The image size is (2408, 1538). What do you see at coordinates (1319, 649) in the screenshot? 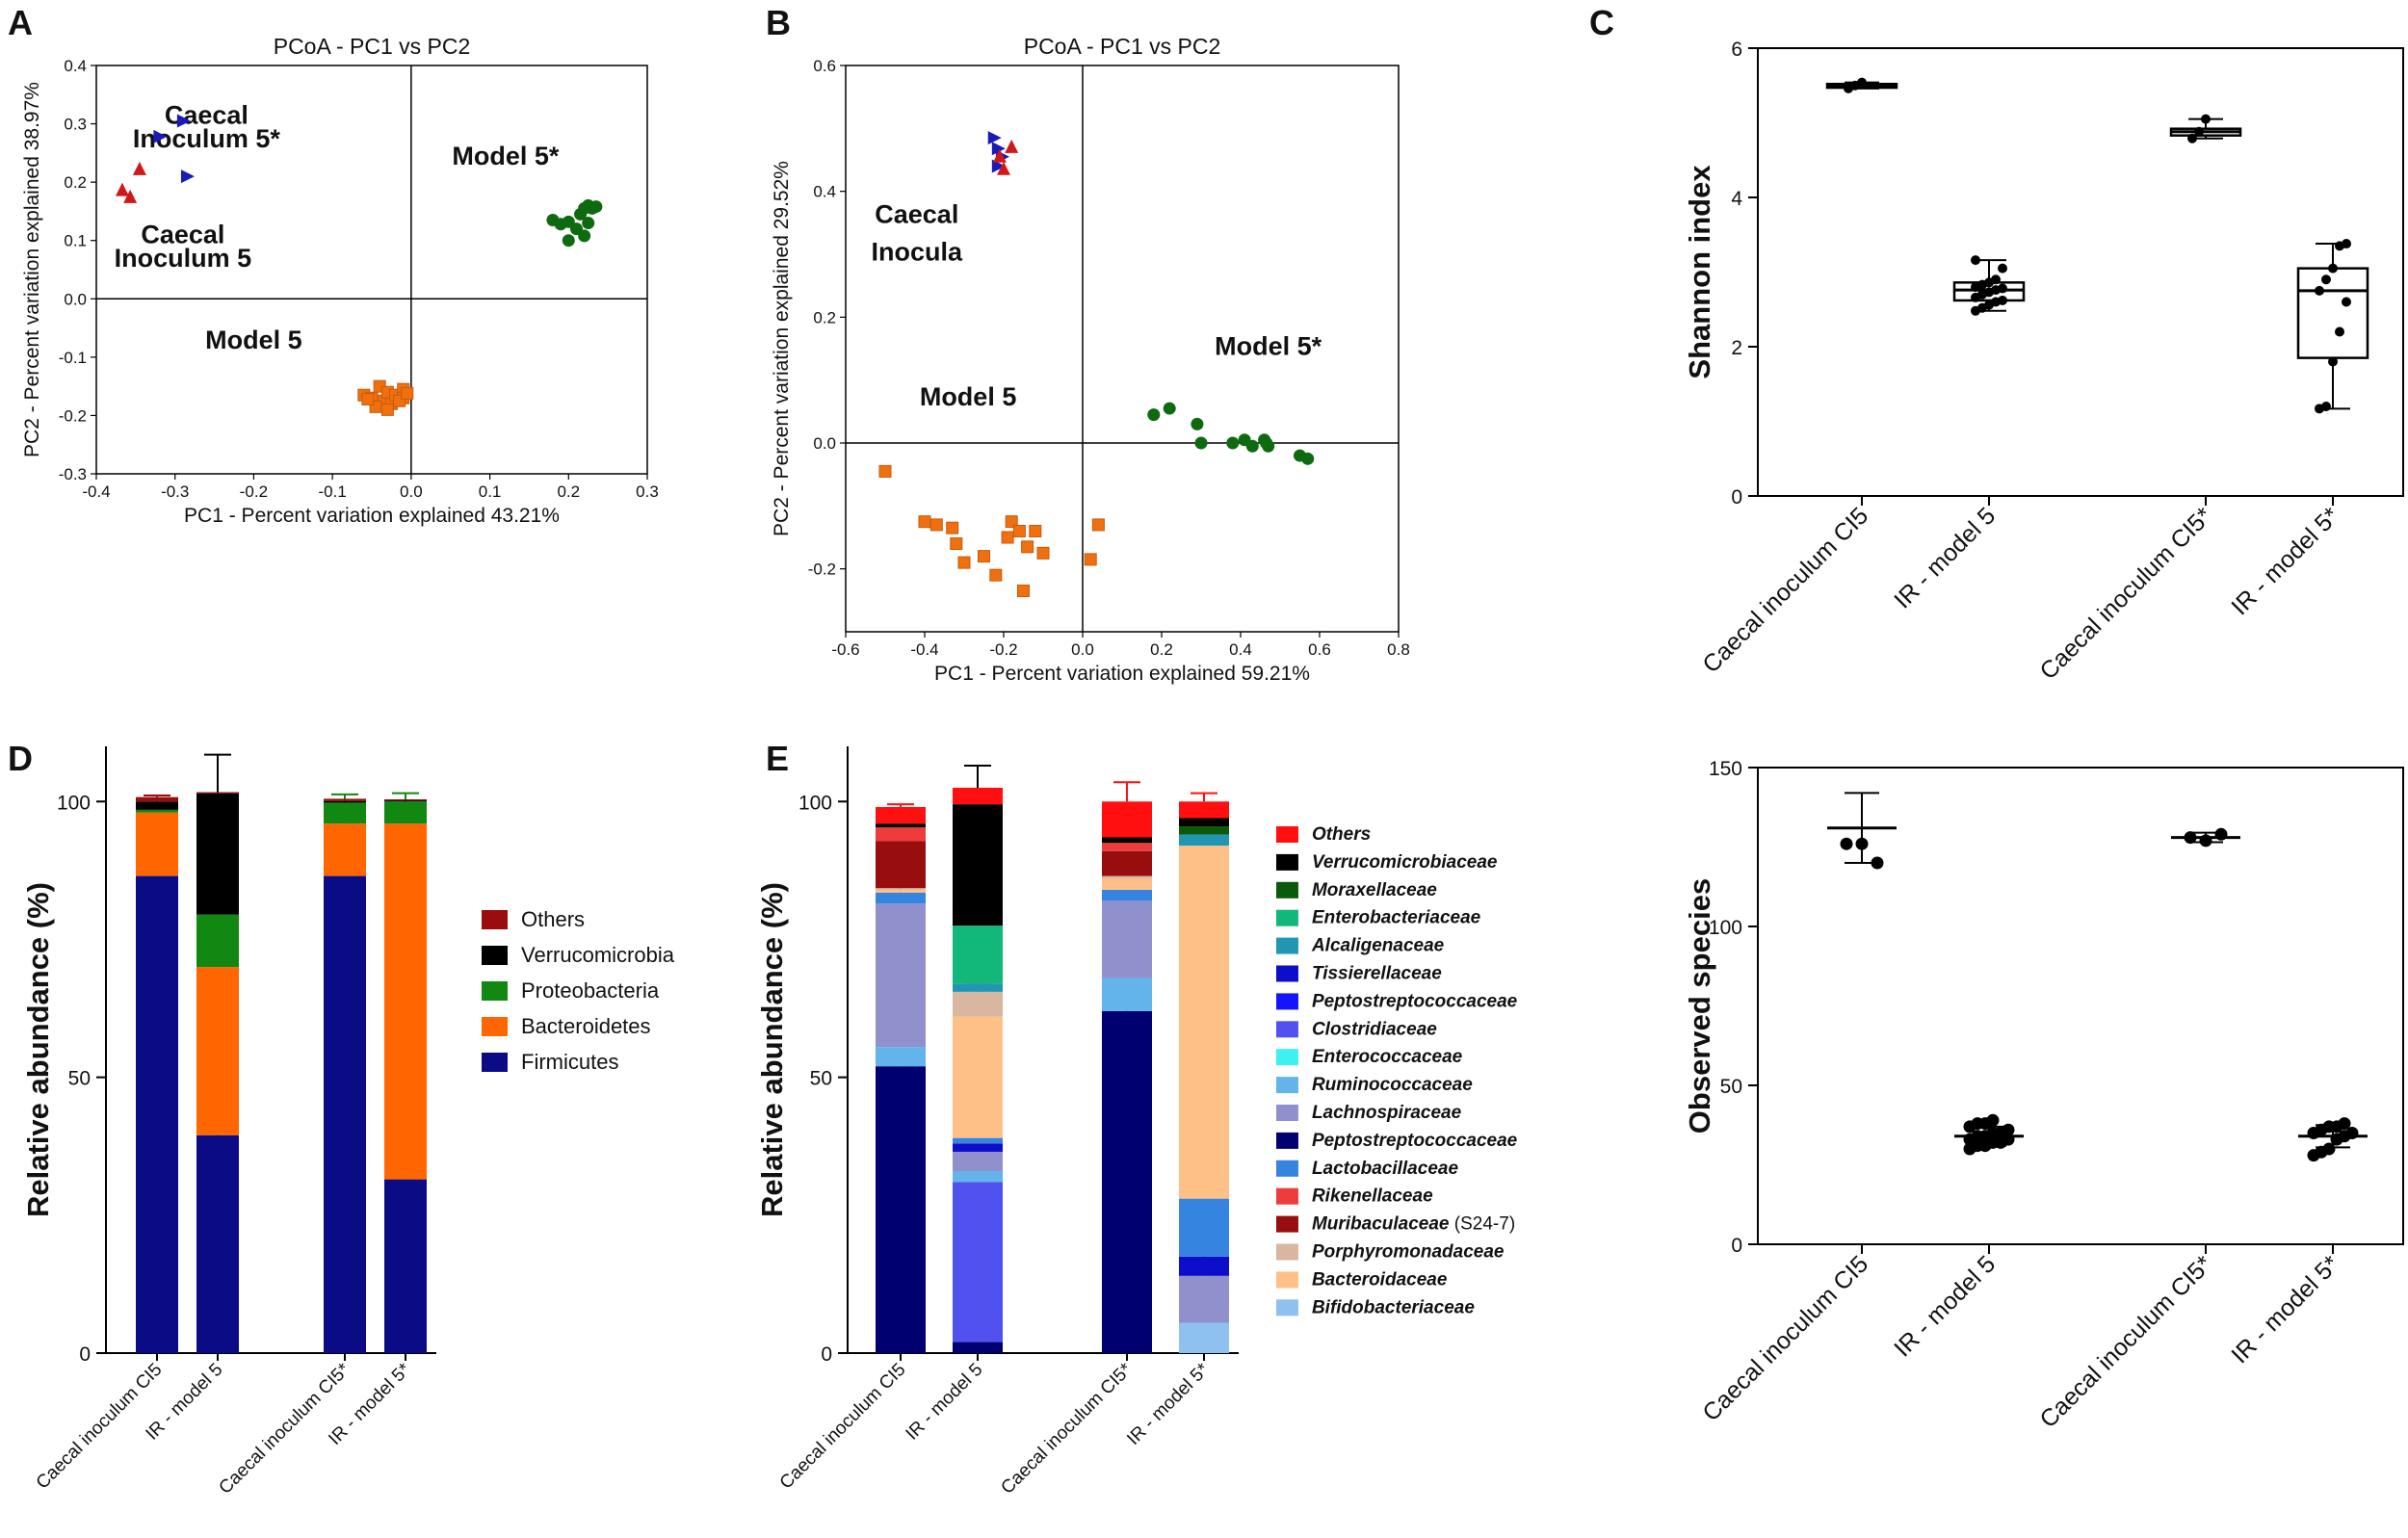
I see `x-tick-label: 0.6` at bounding box center [1319, 649].